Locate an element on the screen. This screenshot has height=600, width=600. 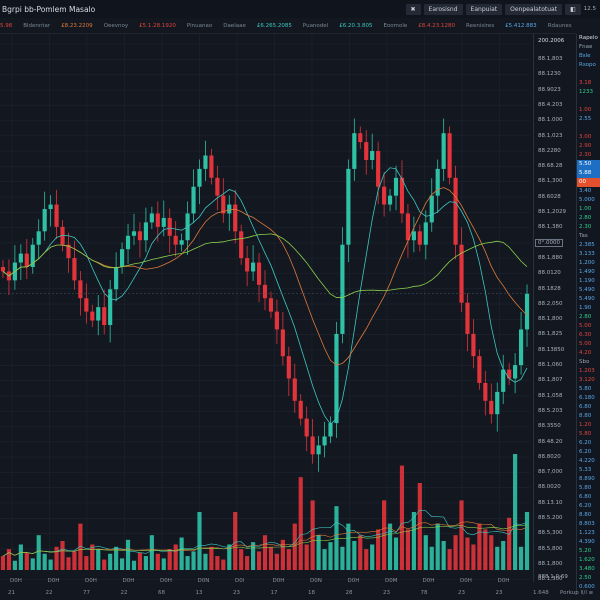
toolbar-button-1: Earosisnd is located at coordinates (443, 9).